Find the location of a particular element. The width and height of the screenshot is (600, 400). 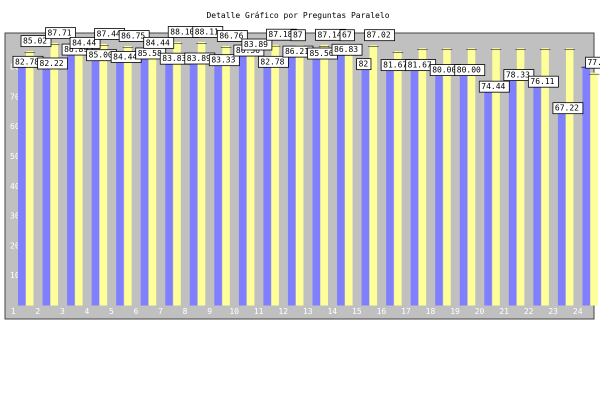

data-label: 86.83 is located at coordinates (346, 49).